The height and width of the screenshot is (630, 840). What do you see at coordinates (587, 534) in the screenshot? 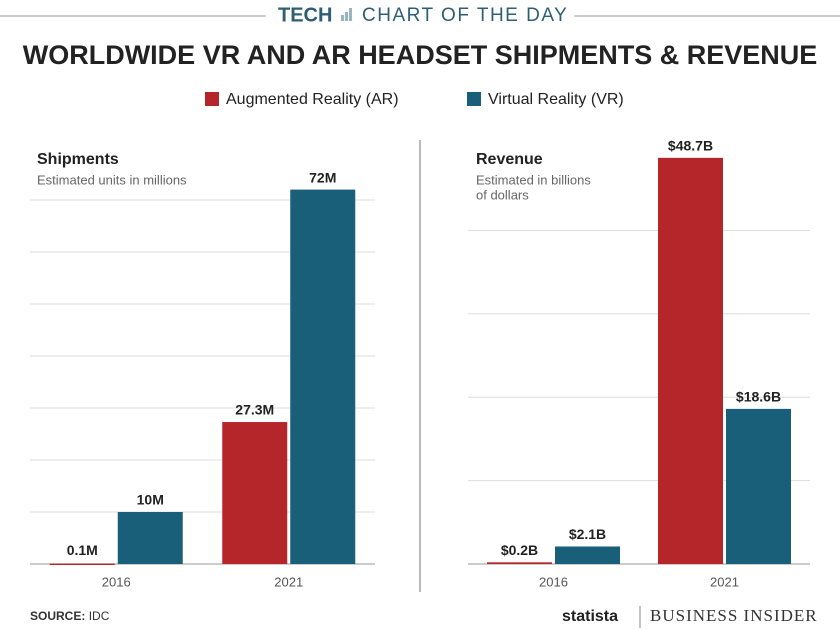
I see `value-label: $2.1B` at bounding box center [587, 534].